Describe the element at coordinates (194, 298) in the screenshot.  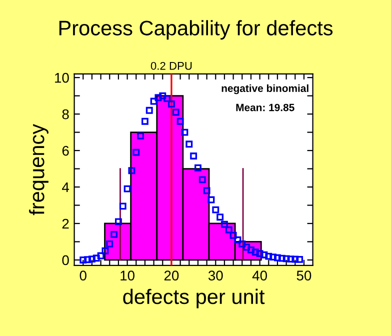
I see `x-axis-title: defects per unit` at that location.